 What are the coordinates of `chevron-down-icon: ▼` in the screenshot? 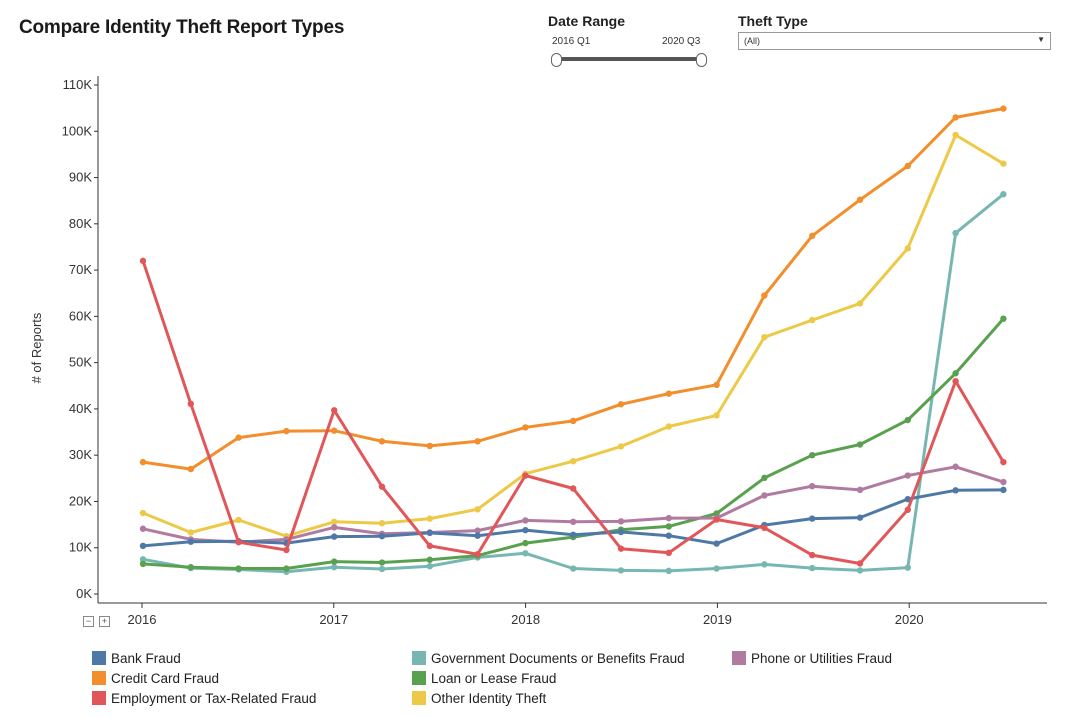 It's located at (1041, 39).